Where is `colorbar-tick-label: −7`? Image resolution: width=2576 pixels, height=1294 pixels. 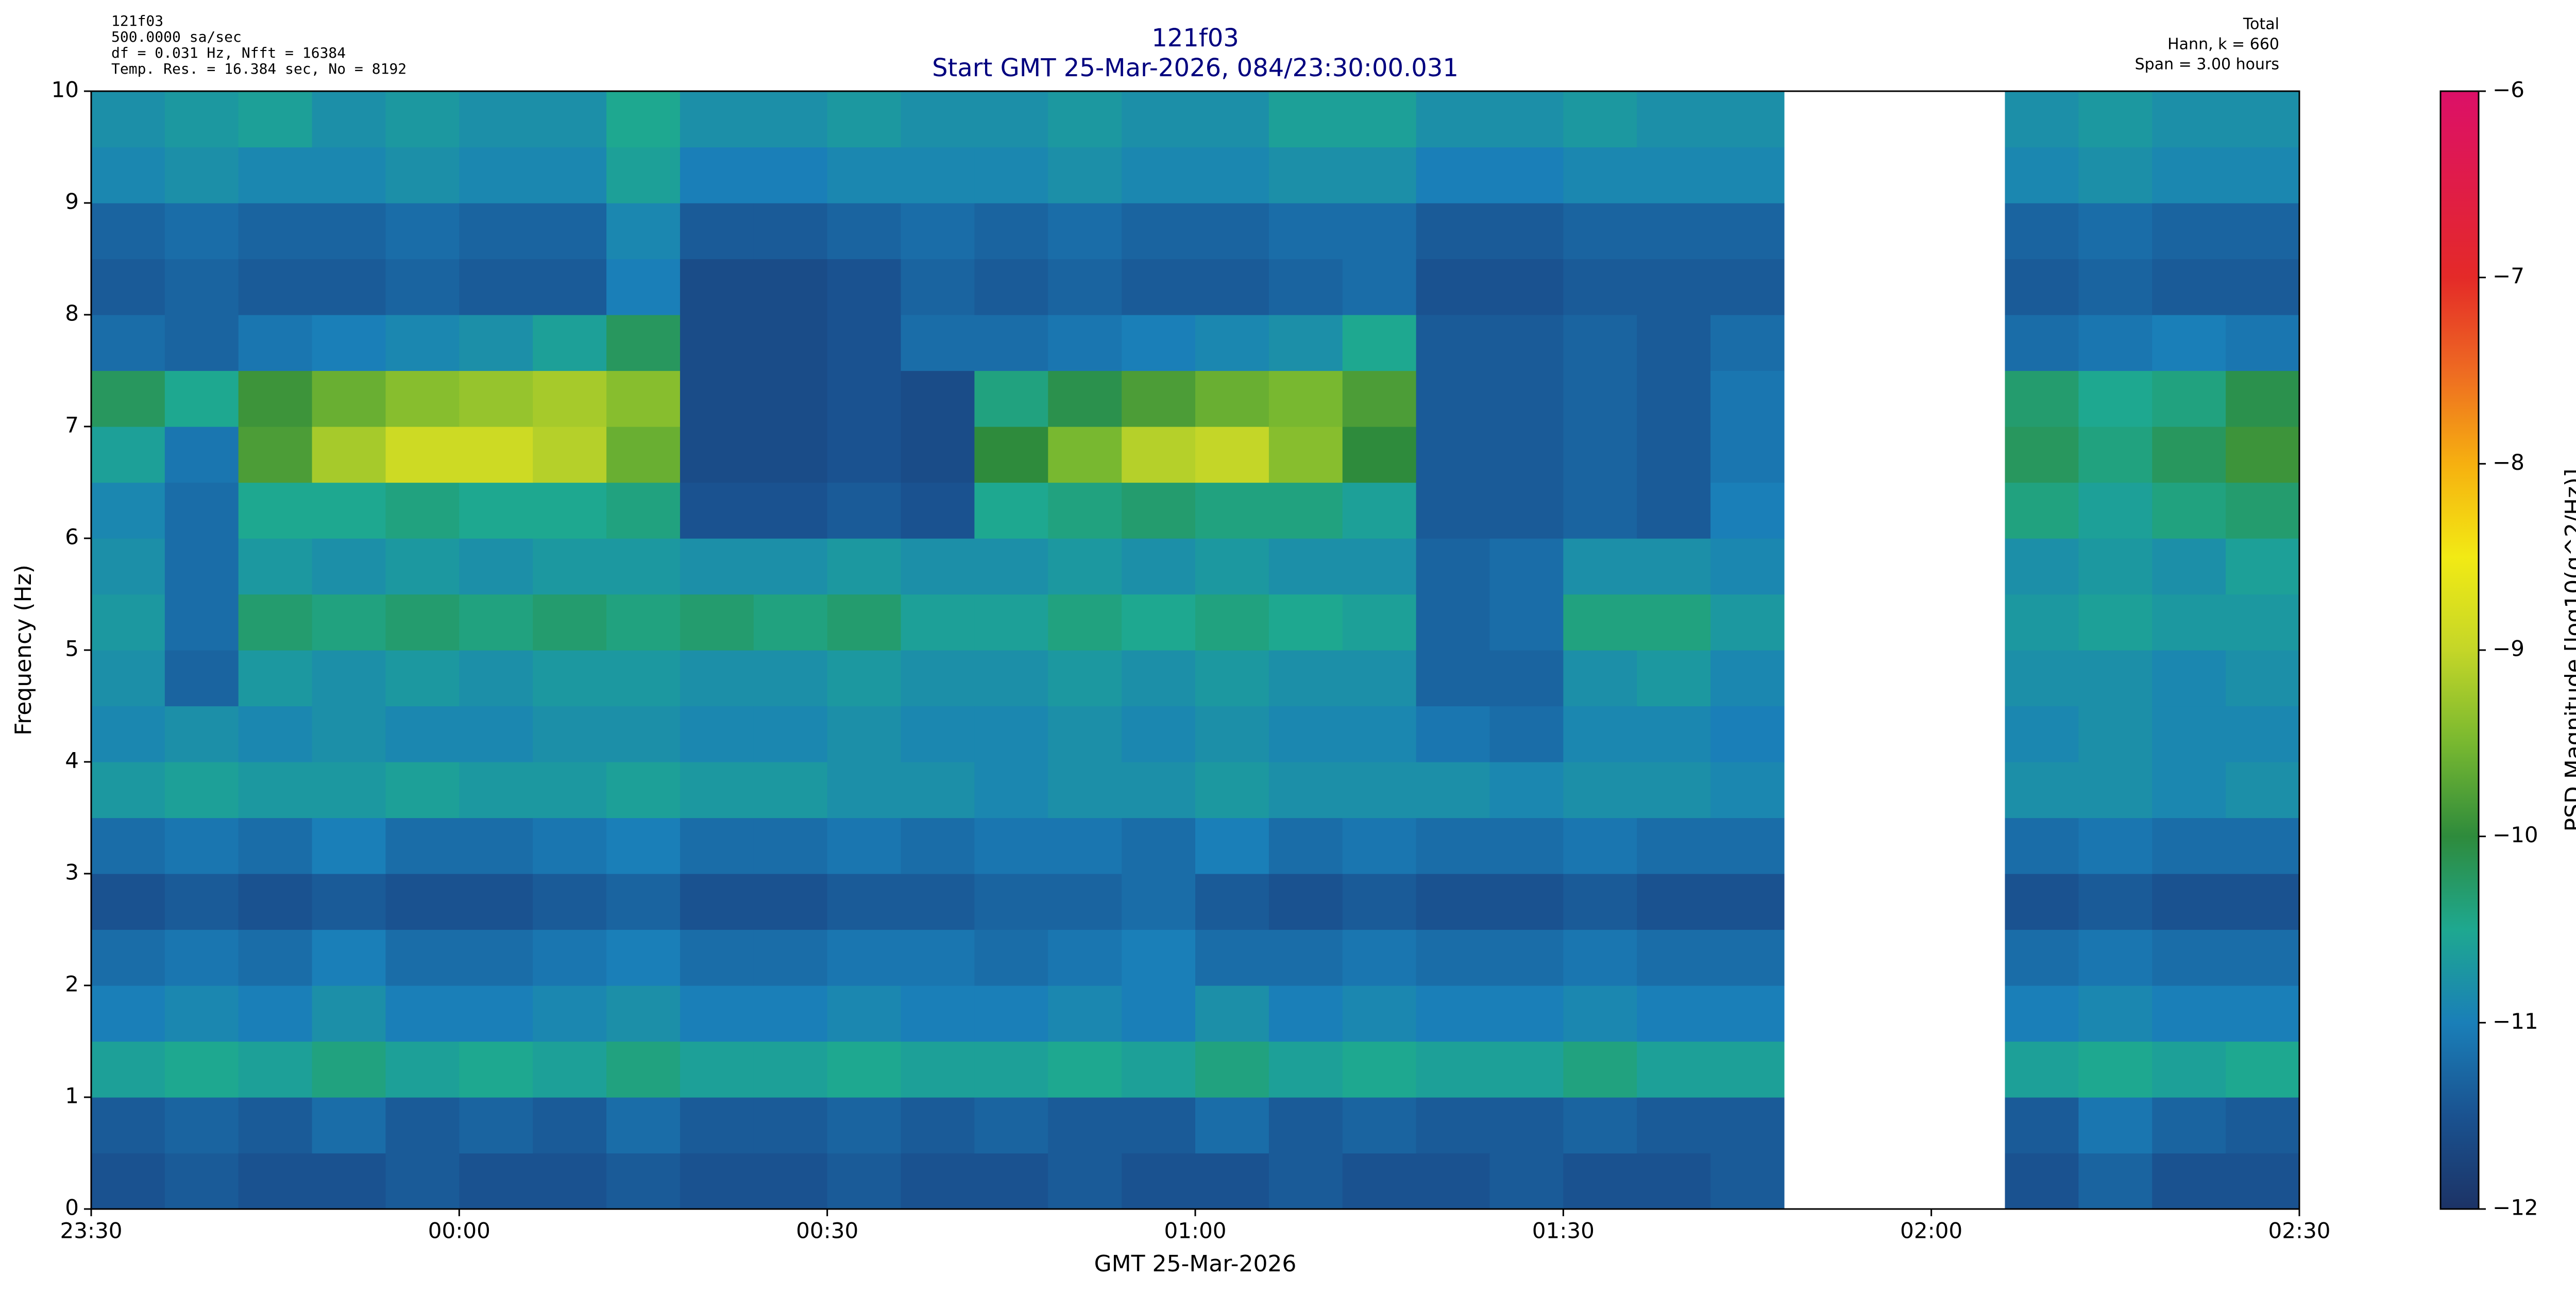
colorbar-tick-label: −7 is located at coordinates (2508, 275).